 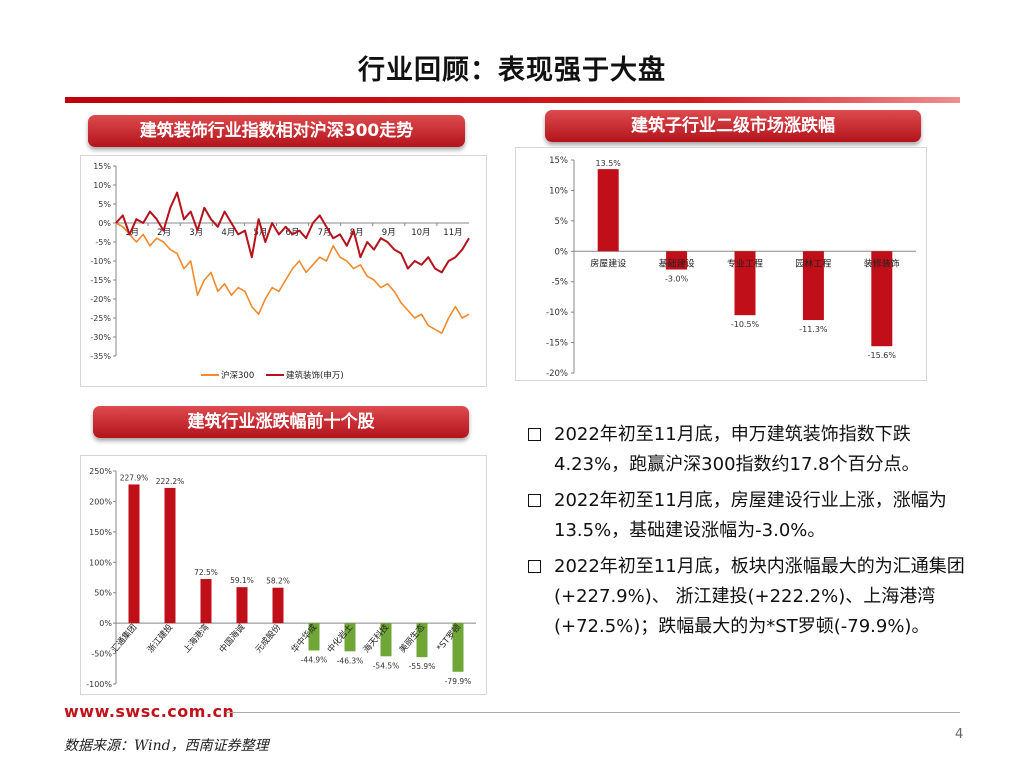 I want to click on y-tick-label: -5%, so click(x=103, y=242).